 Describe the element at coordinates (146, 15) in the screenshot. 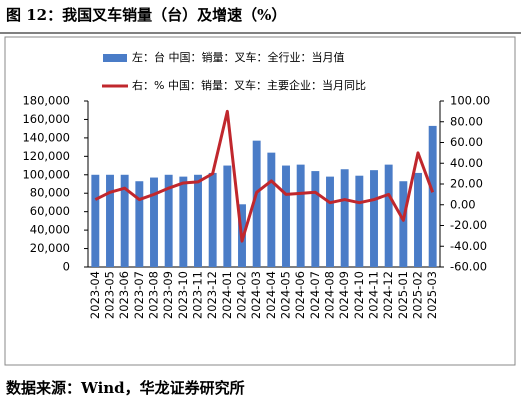

I see `chart-title: 图 12：我国叉车销量（台）及增速（%）` at that location.